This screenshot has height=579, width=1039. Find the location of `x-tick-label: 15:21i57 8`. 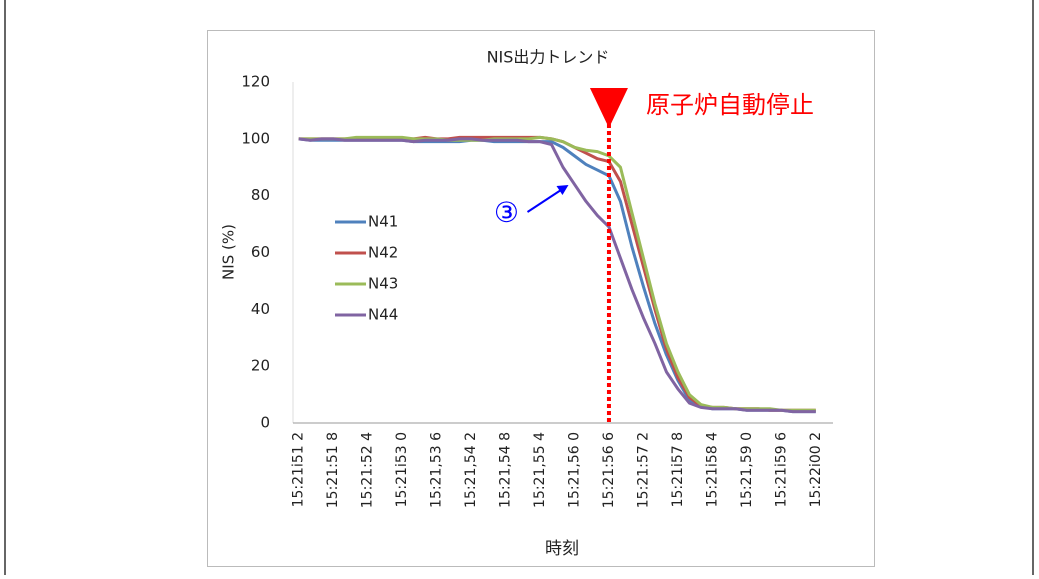

x-tick-label: 15:21i57 8 is located at coordinates (678, 469).